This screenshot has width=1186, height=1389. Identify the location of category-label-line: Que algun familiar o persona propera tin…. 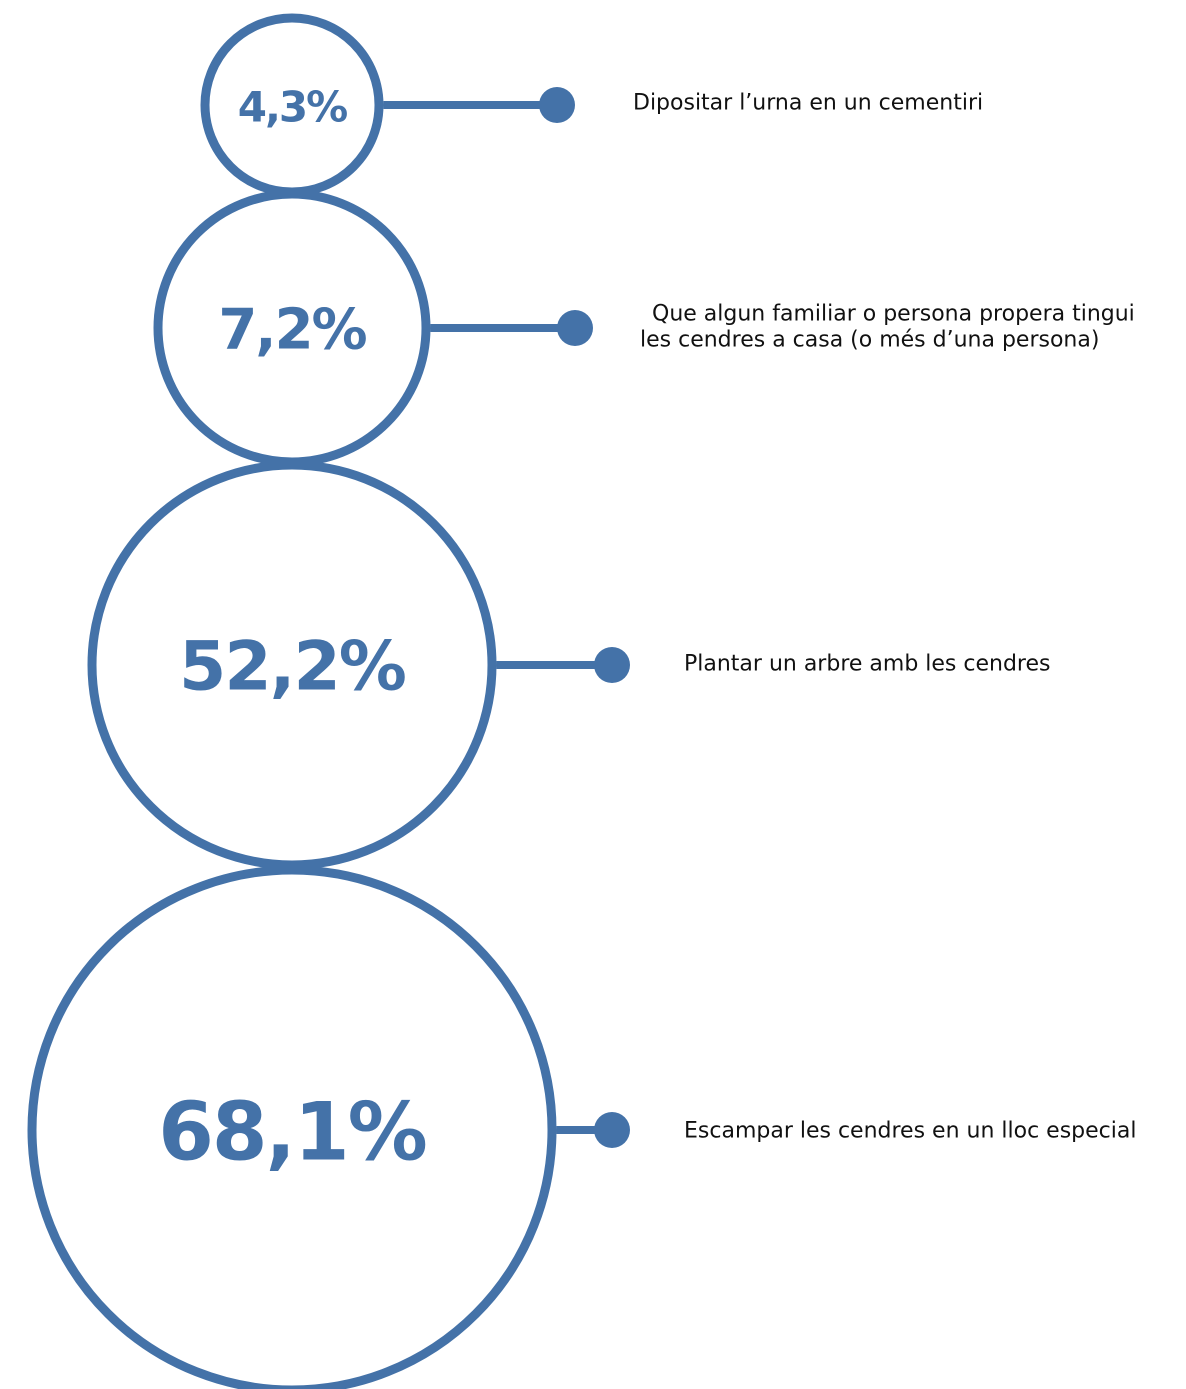
(893, 314).